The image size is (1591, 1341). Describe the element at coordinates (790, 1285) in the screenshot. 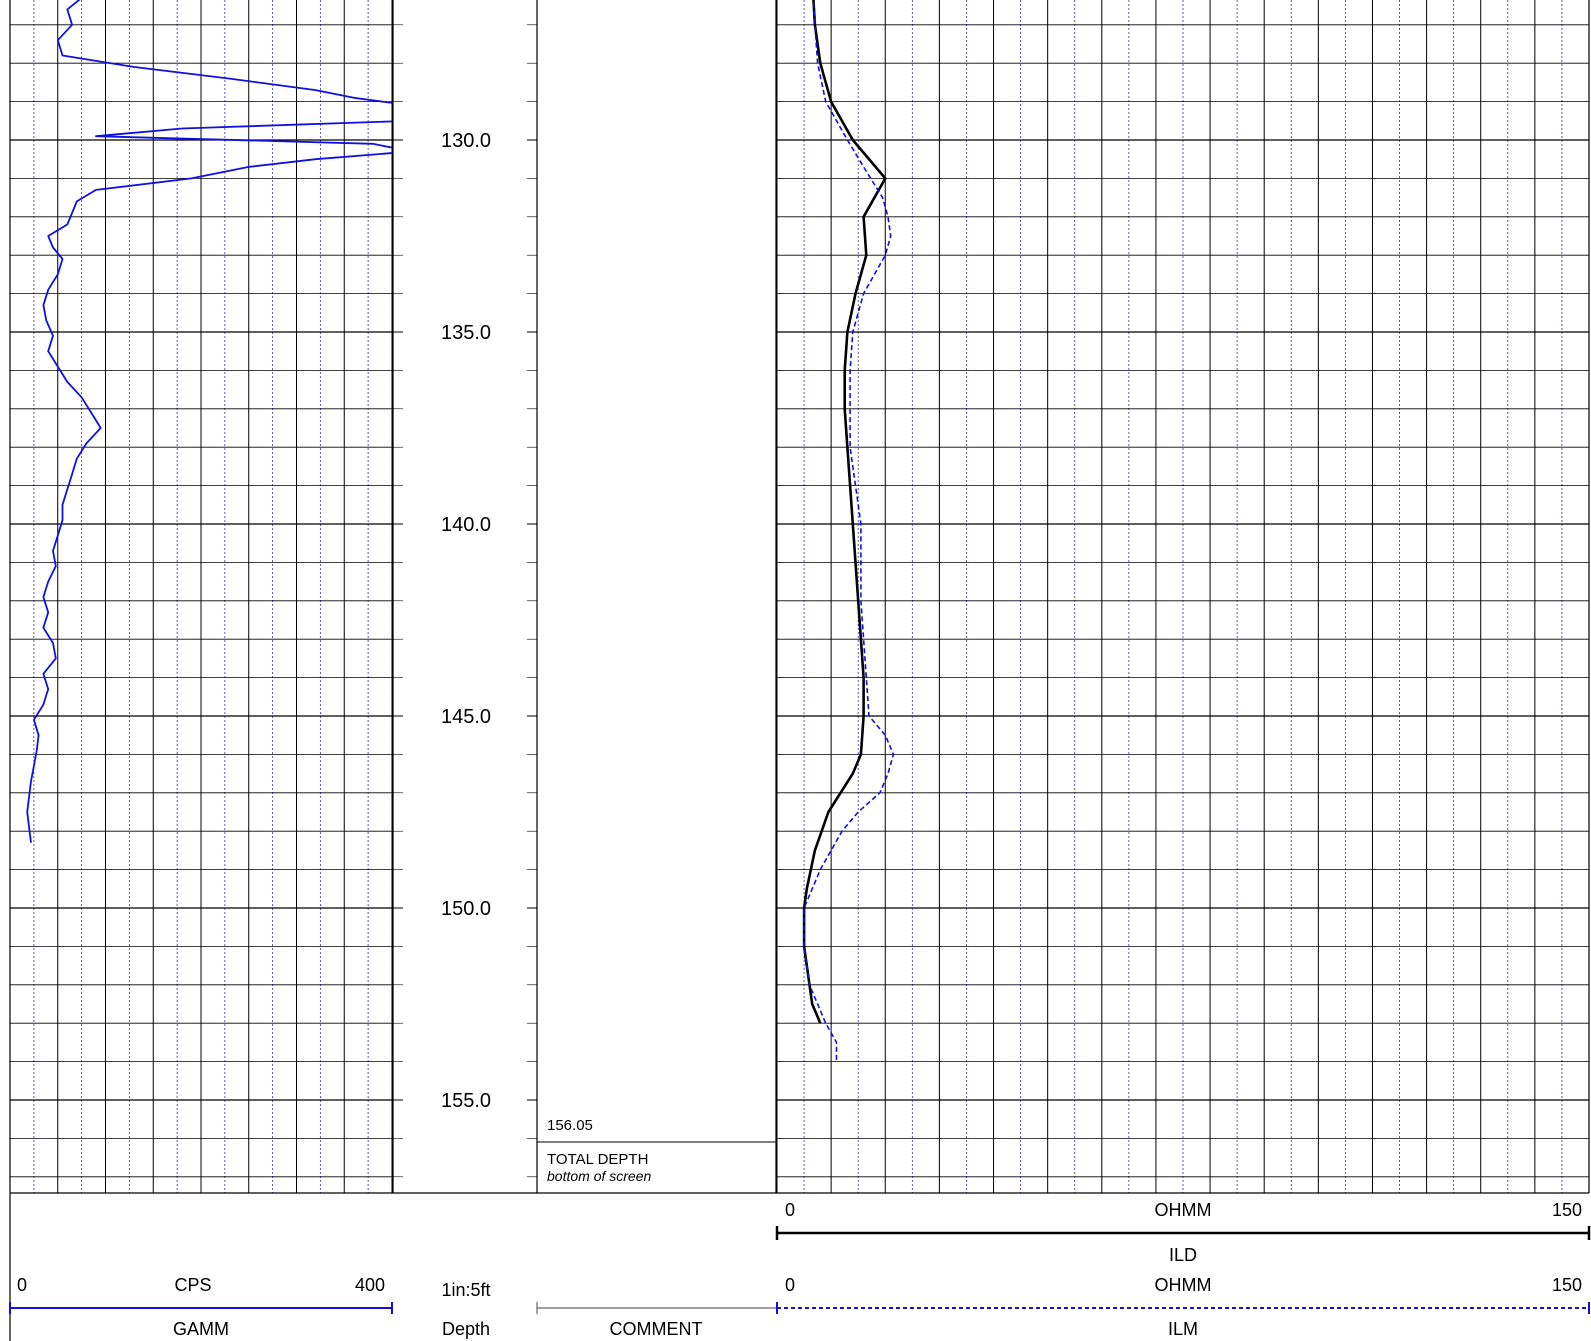

I see `ilm-scale-min: 0` at that location.